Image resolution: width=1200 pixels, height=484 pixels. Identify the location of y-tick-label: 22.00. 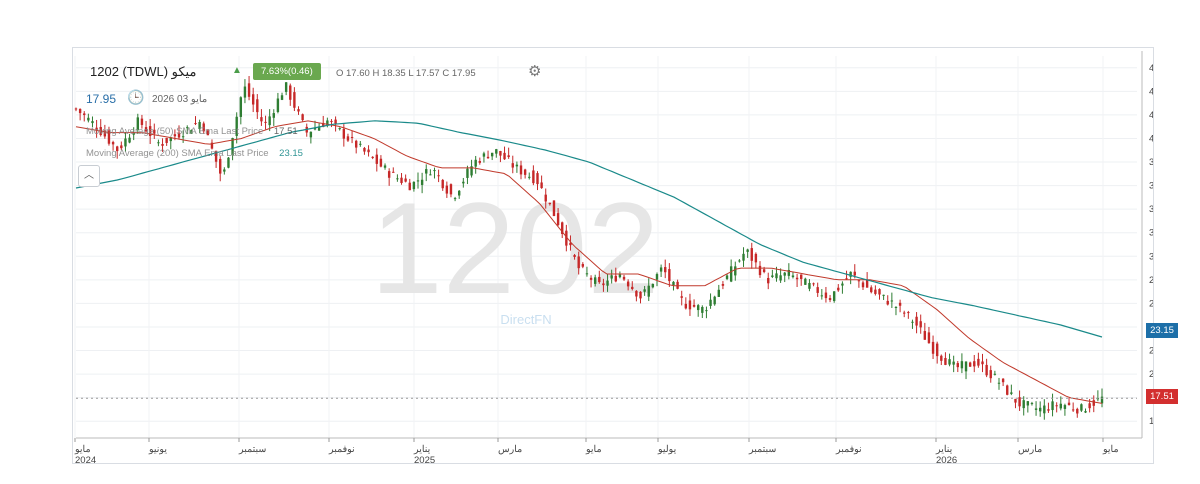
(1151, 351).